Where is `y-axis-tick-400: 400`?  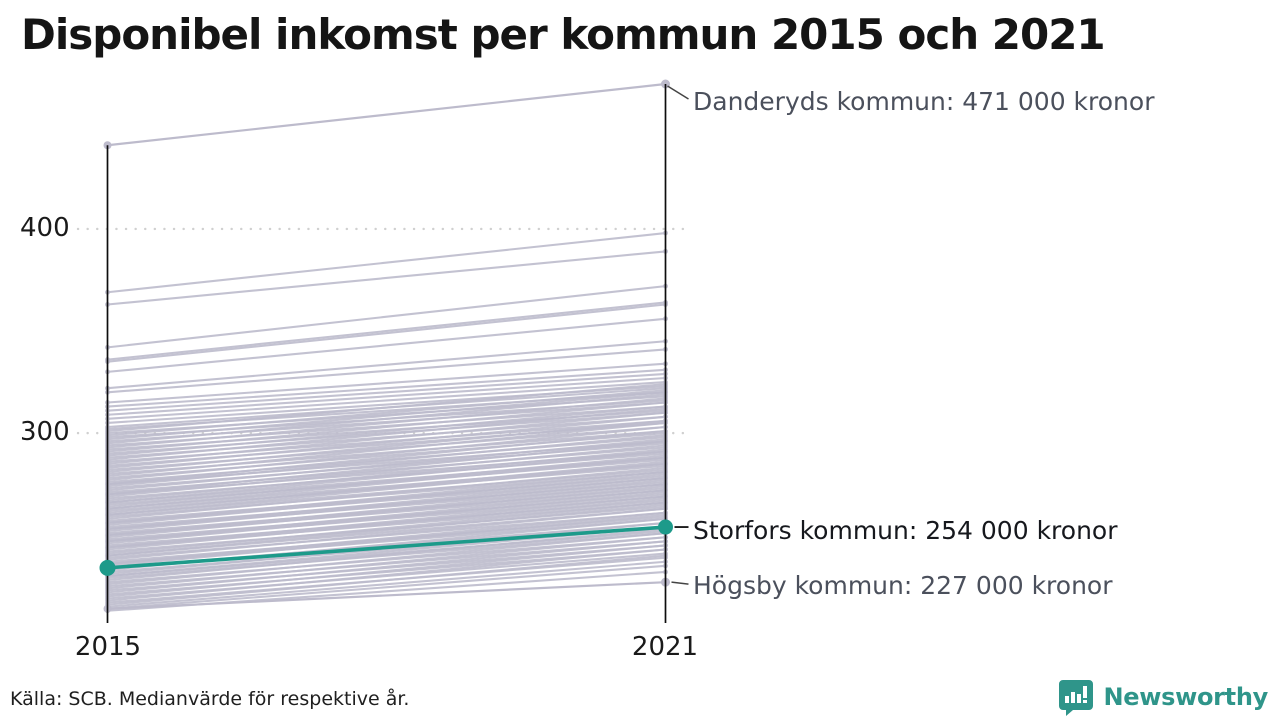 y-axis-tick-400: 400 is located at coordinates (45, 228).